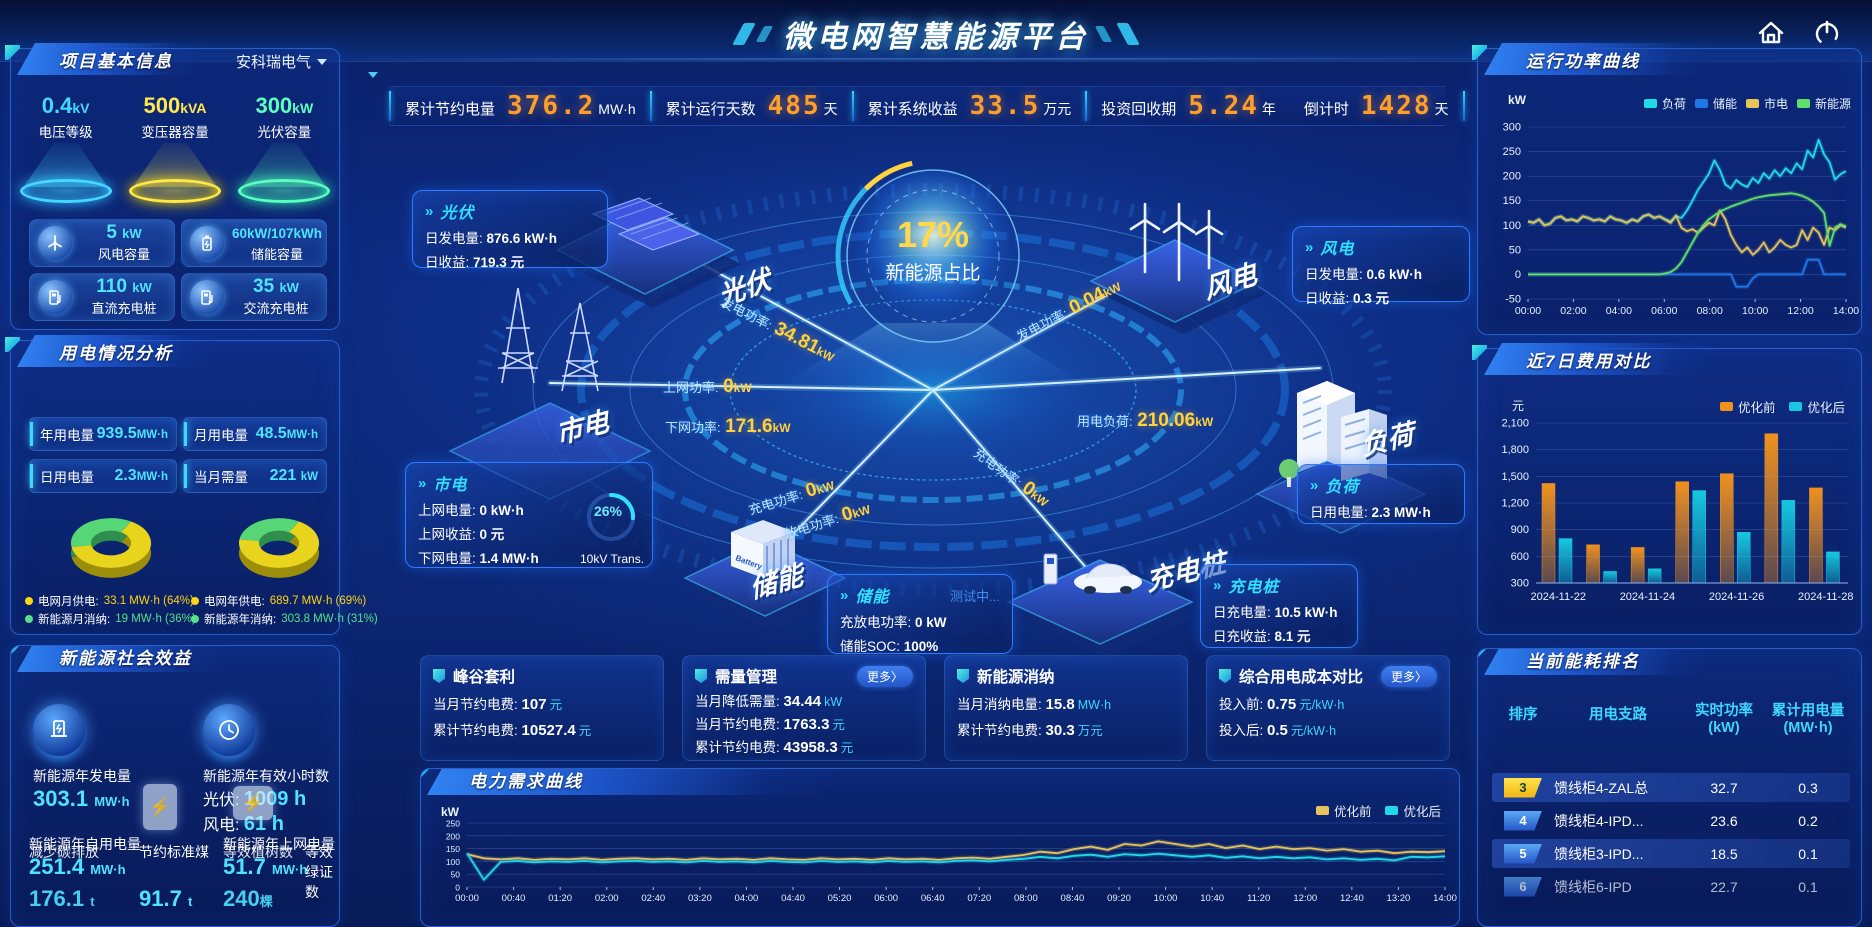 Image resolution: width=1872 pixels, height=927 pixels. Describe the element at coordinates (1342, 487) in the screenshot. I see `card-title: 负荷` at that location.